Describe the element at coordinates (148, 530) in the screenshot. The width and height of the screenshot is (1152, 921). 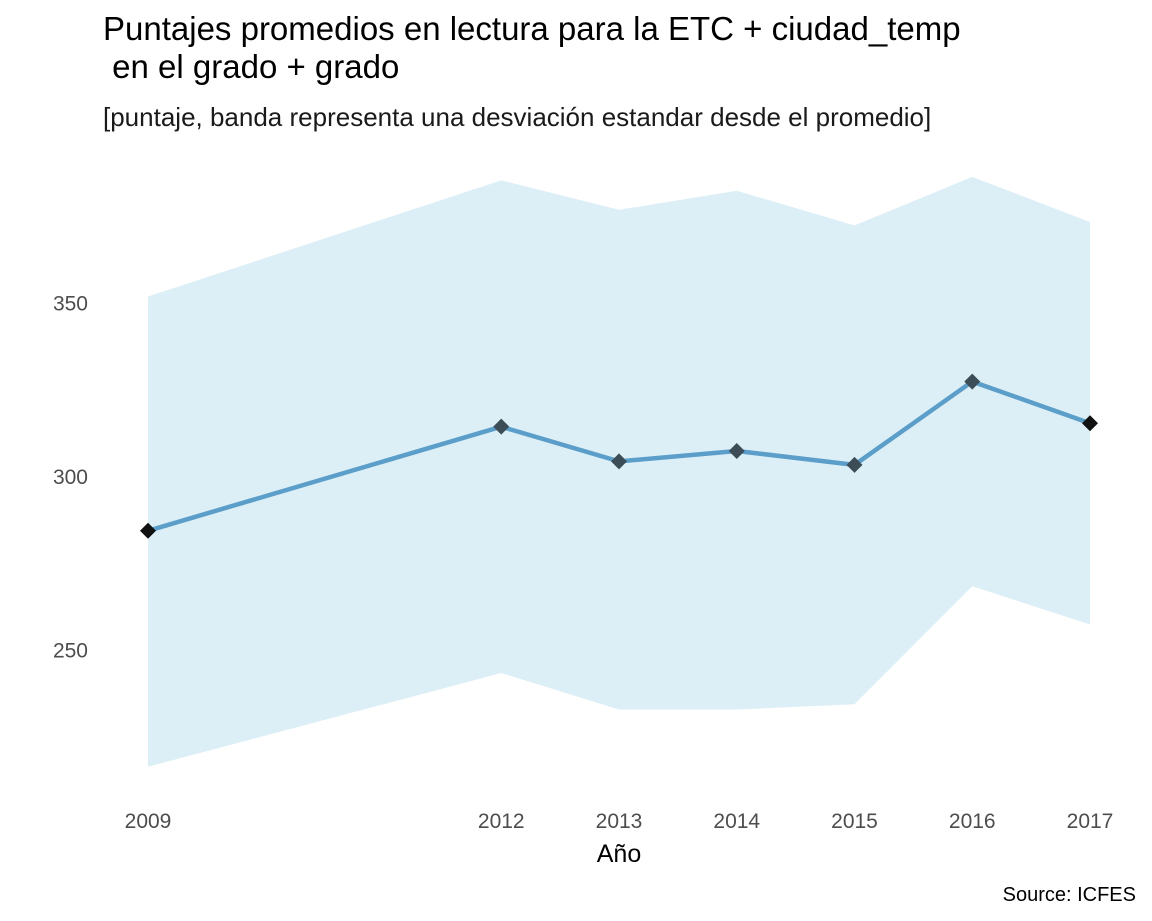
I see `data-point-2009` at that location.